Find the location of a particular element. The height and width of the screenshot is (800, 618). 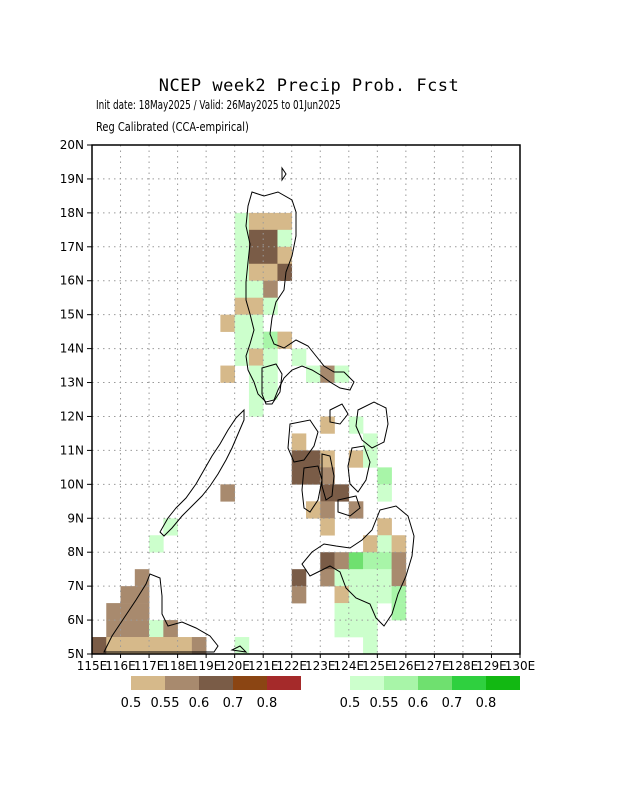

lon-tick-label: 126E is located at coordinates (406, 666).